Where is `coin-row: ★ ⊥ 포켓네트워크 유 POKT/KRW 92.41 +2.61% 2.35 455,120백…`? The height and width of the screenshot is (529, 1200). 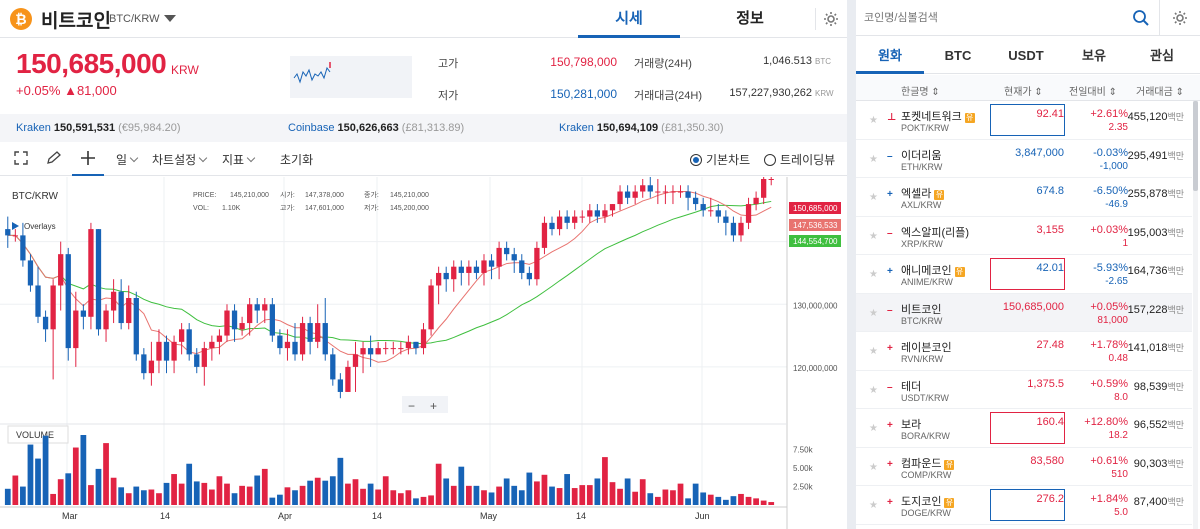 coin-row: ★ ⊥ 포켓네트워크 유 POKT/KRW 92.41 +2.61% 2.35 455,120백… is located at coordinates (1024, 120).